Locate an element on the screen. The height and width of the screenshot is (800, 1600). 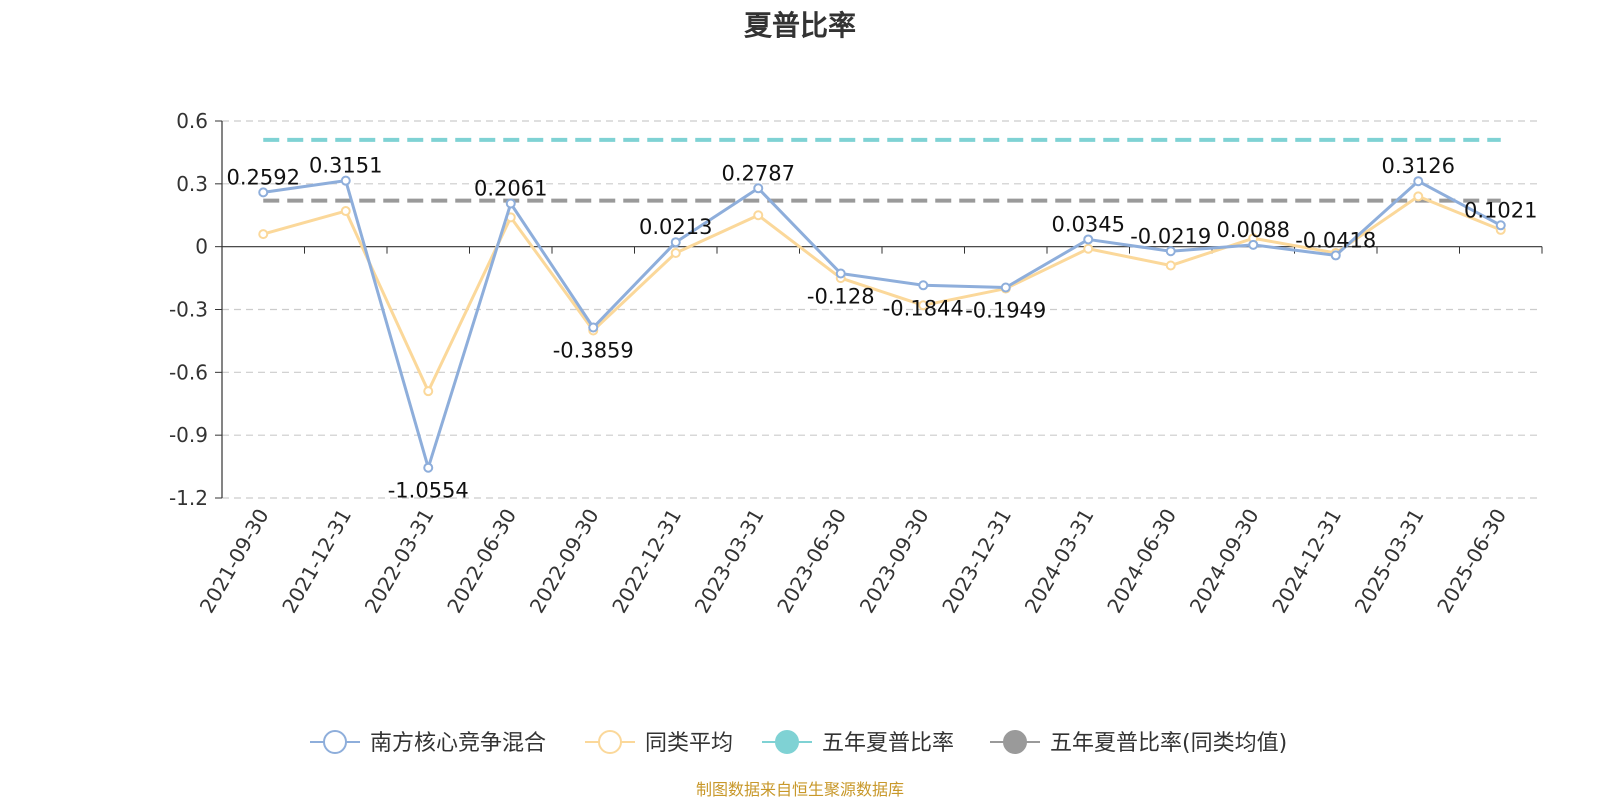
chart-title: 夏普比率 is located at coordinates (799, 25).